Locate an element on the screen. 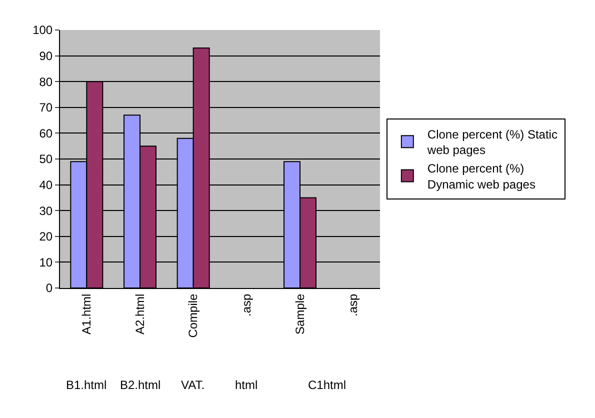 Image resolution: width=595 pixels, height=418 pixels. text: html is located at coordinates (246, 385).